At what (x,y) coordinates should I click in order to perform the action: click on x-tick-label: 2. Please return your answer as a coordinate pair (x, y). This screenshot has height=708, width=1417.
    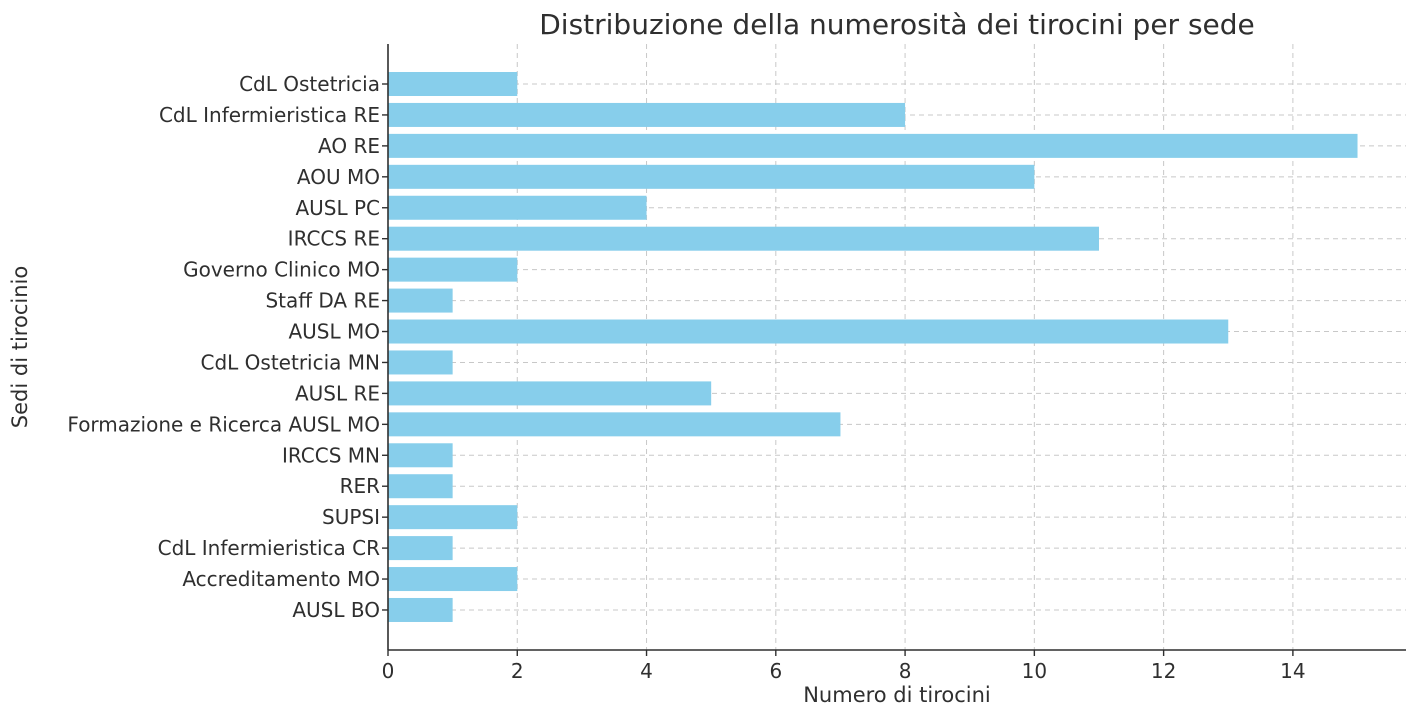
    Looking at the image, I should click on (517, 671).